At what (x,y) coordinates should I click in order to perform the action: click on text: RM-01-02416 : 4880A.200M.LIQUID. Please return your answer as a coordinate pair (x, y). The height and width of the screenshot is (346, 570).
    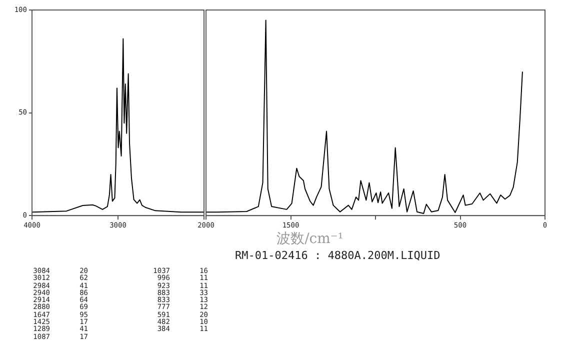
    Looking at the image, I should click on (337, 255).